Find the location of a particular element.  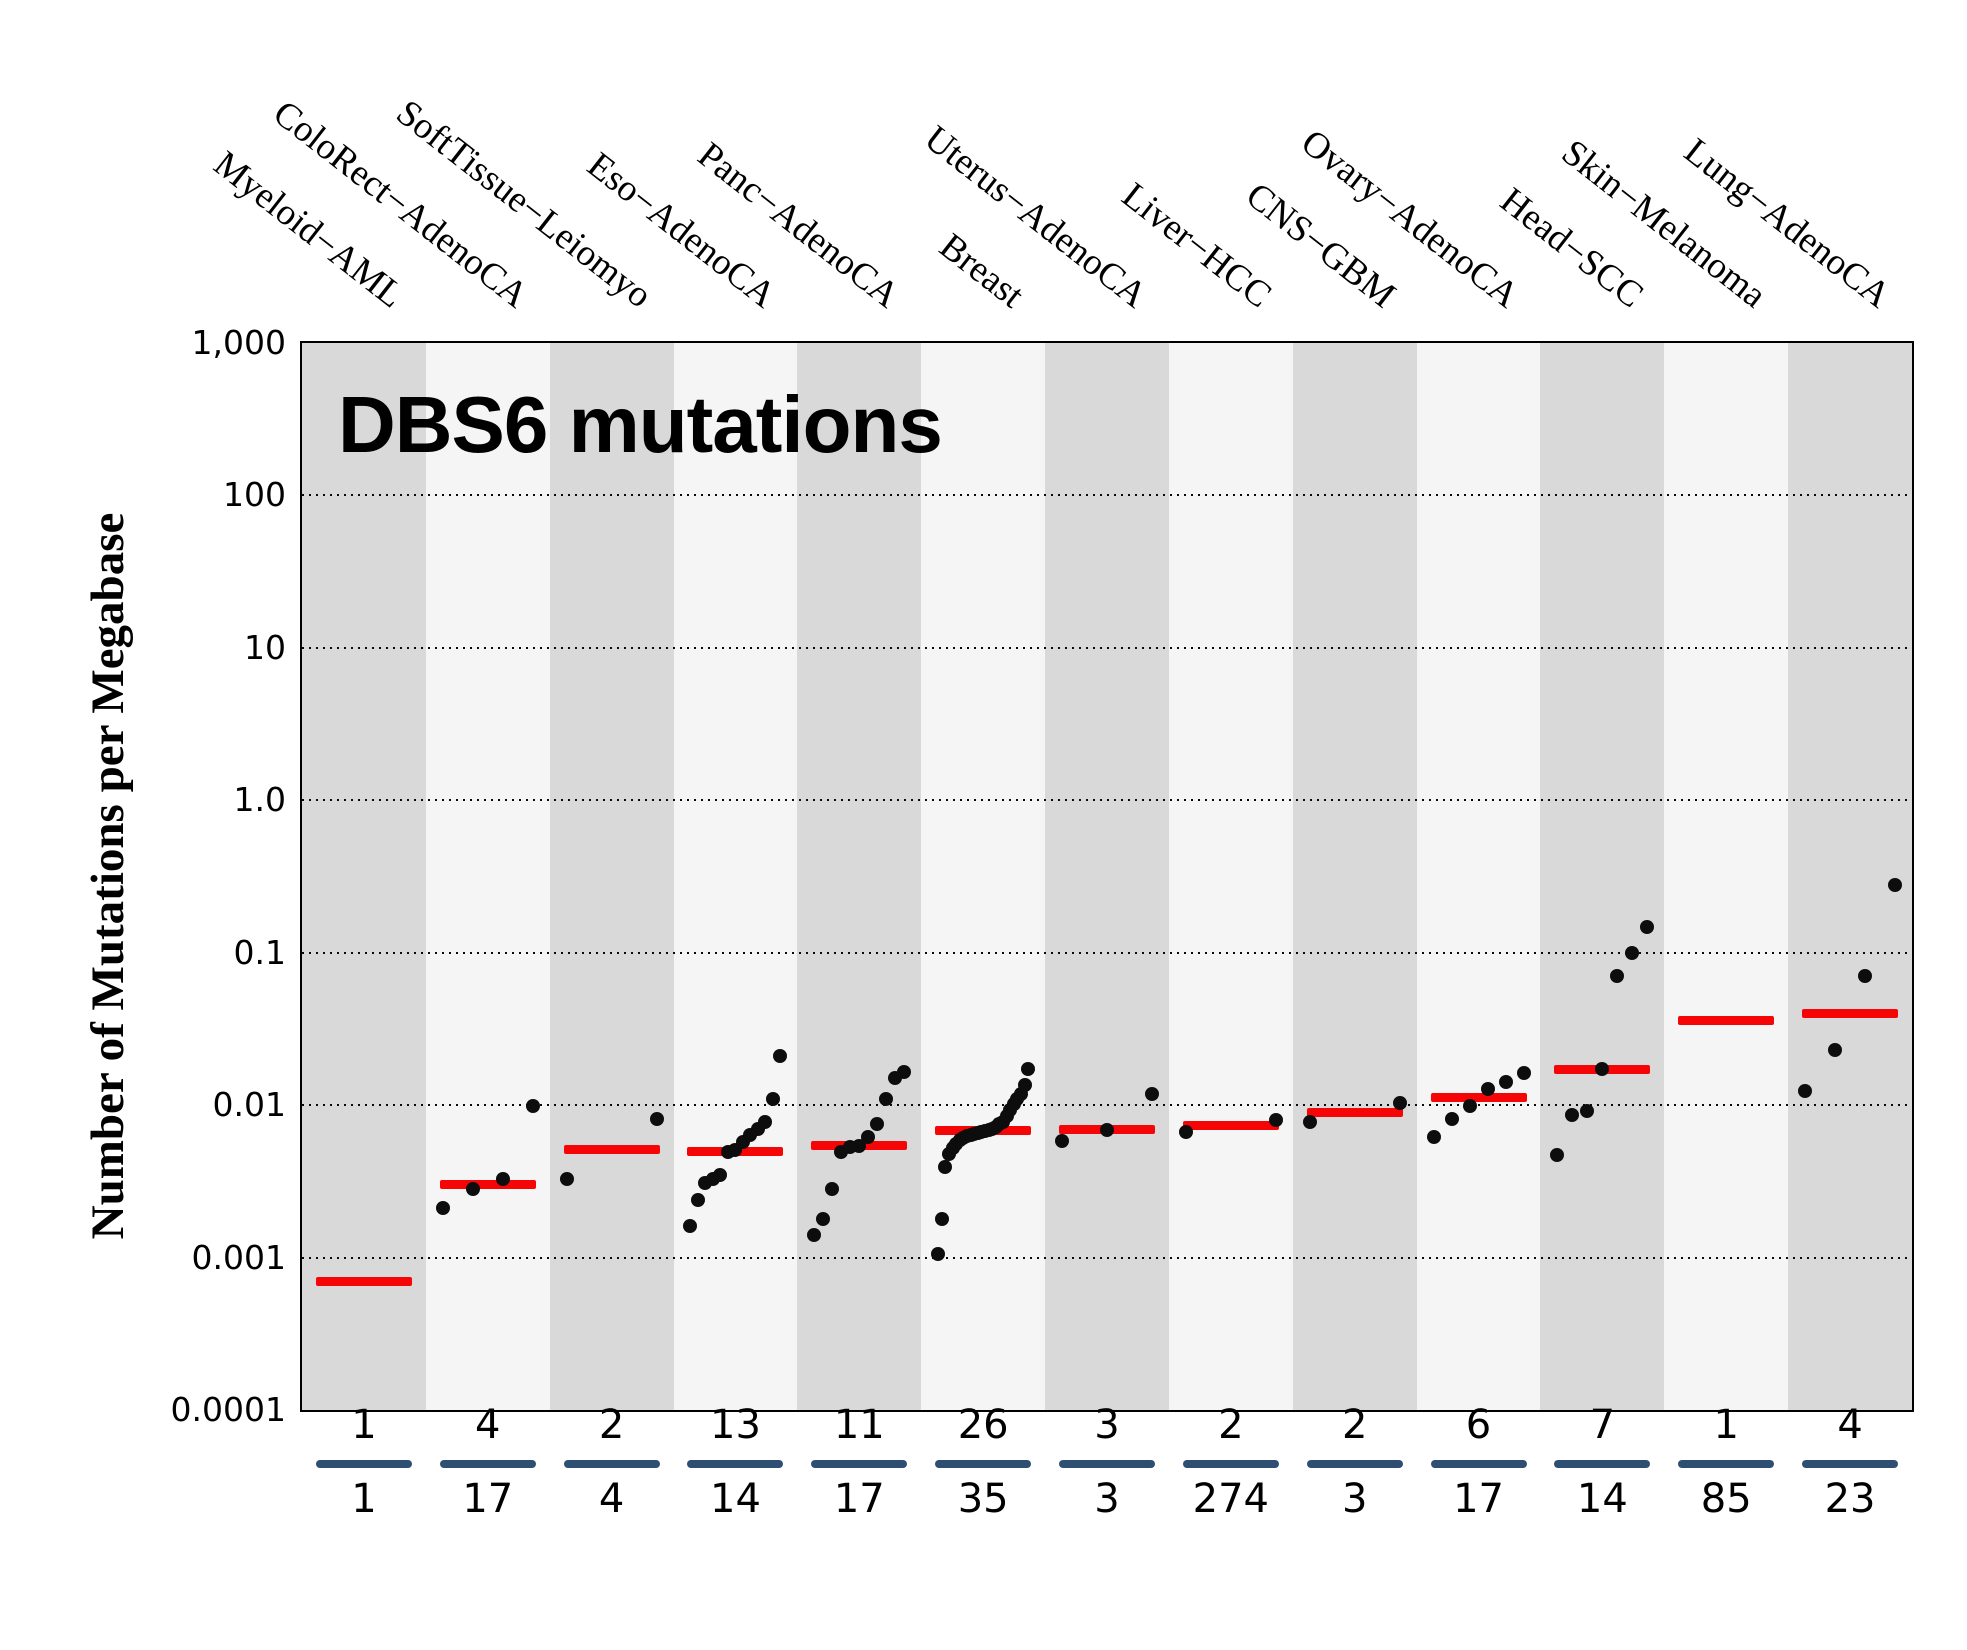

denominator-count: 35 is located at coordinates (983, 1499).